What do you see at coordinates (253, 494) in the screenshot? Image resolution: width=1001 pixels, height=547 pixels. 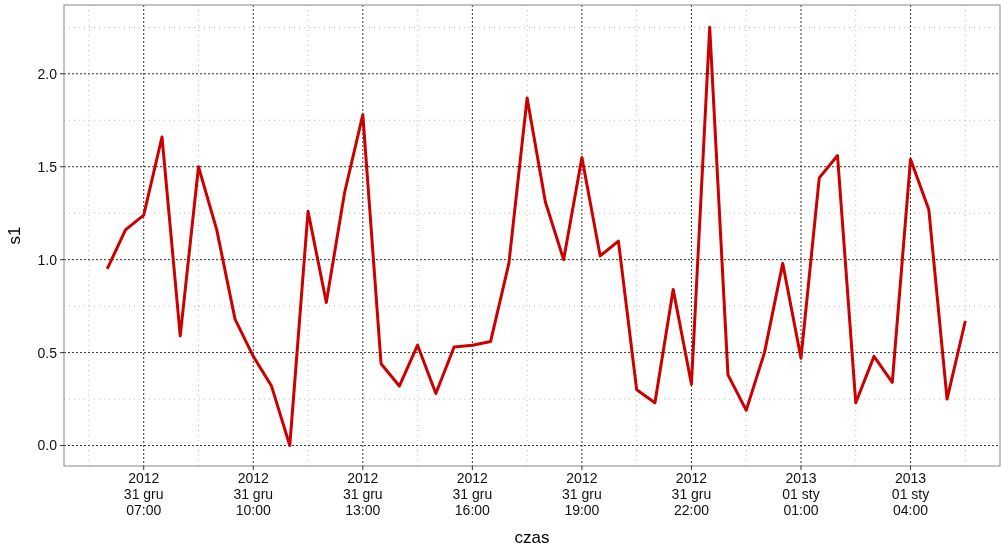 I see `x-tick-label: 2012 31 gru 10:00` at bounding box center [253, 494].